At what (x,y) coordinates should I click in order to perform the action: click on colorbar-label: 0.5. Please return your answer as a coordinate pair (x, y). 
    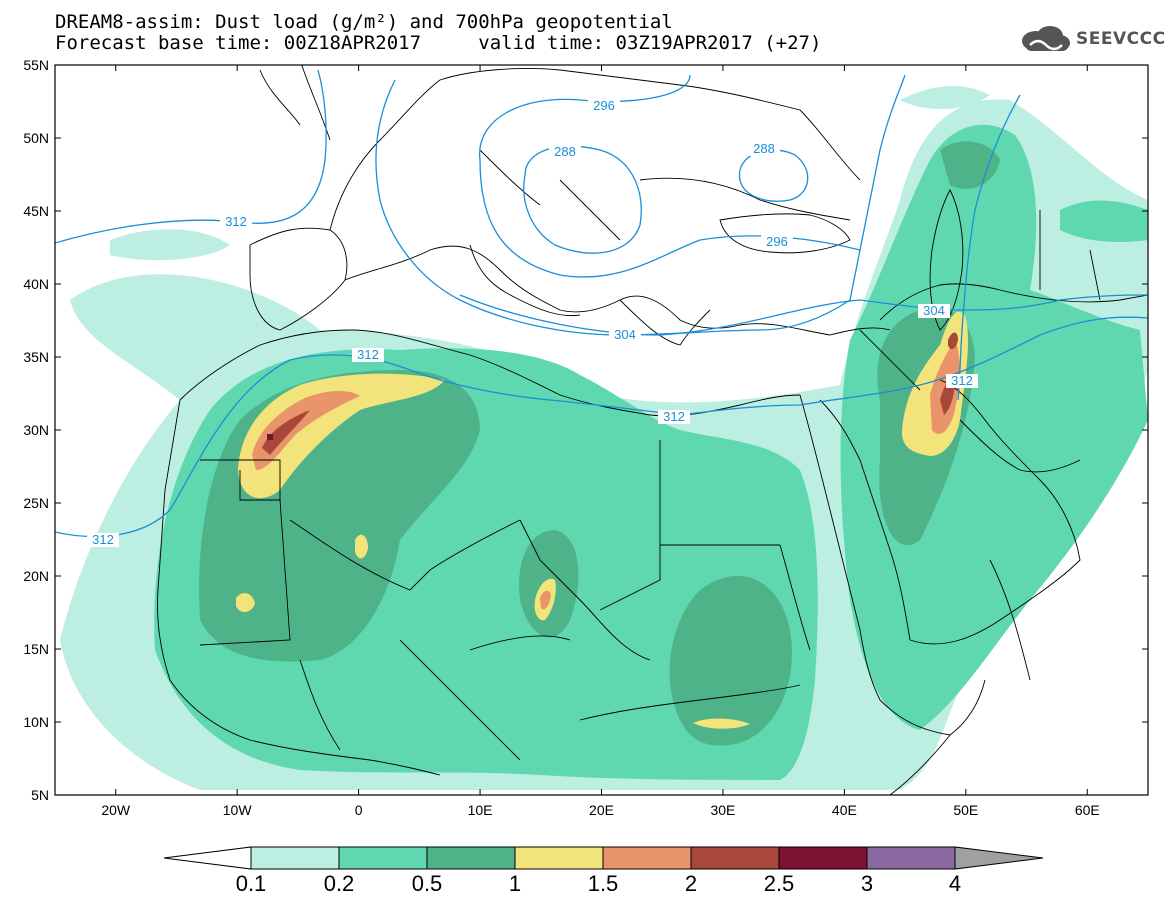
    Looking at the image, I should click on (427, 883).